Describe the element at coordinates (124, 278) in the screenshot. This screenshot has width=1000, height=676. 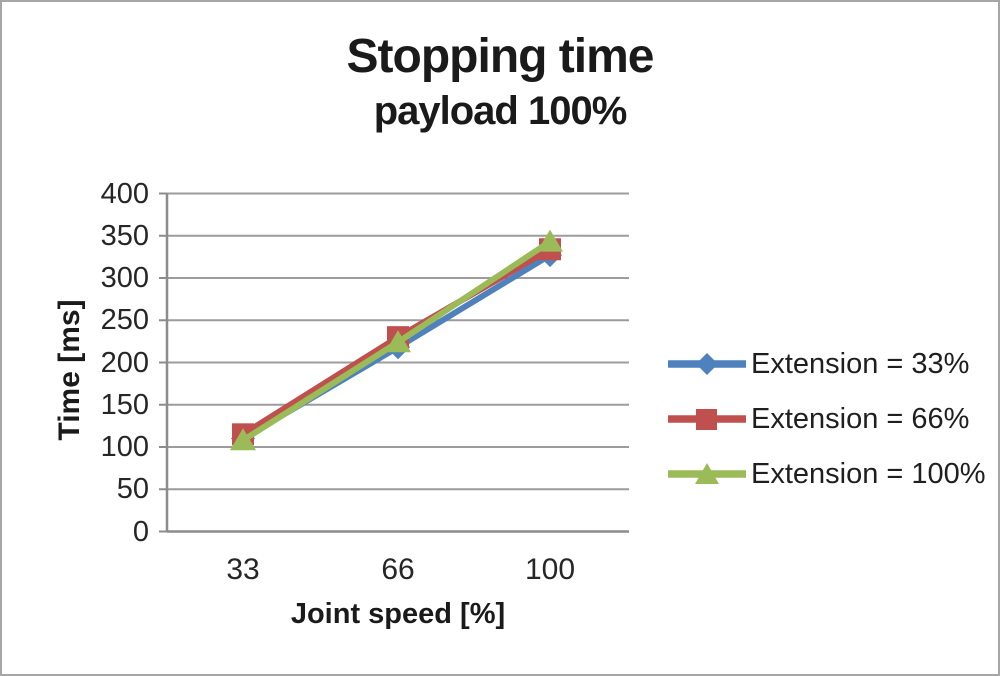
I see `y-tick-label: 300` at that location.